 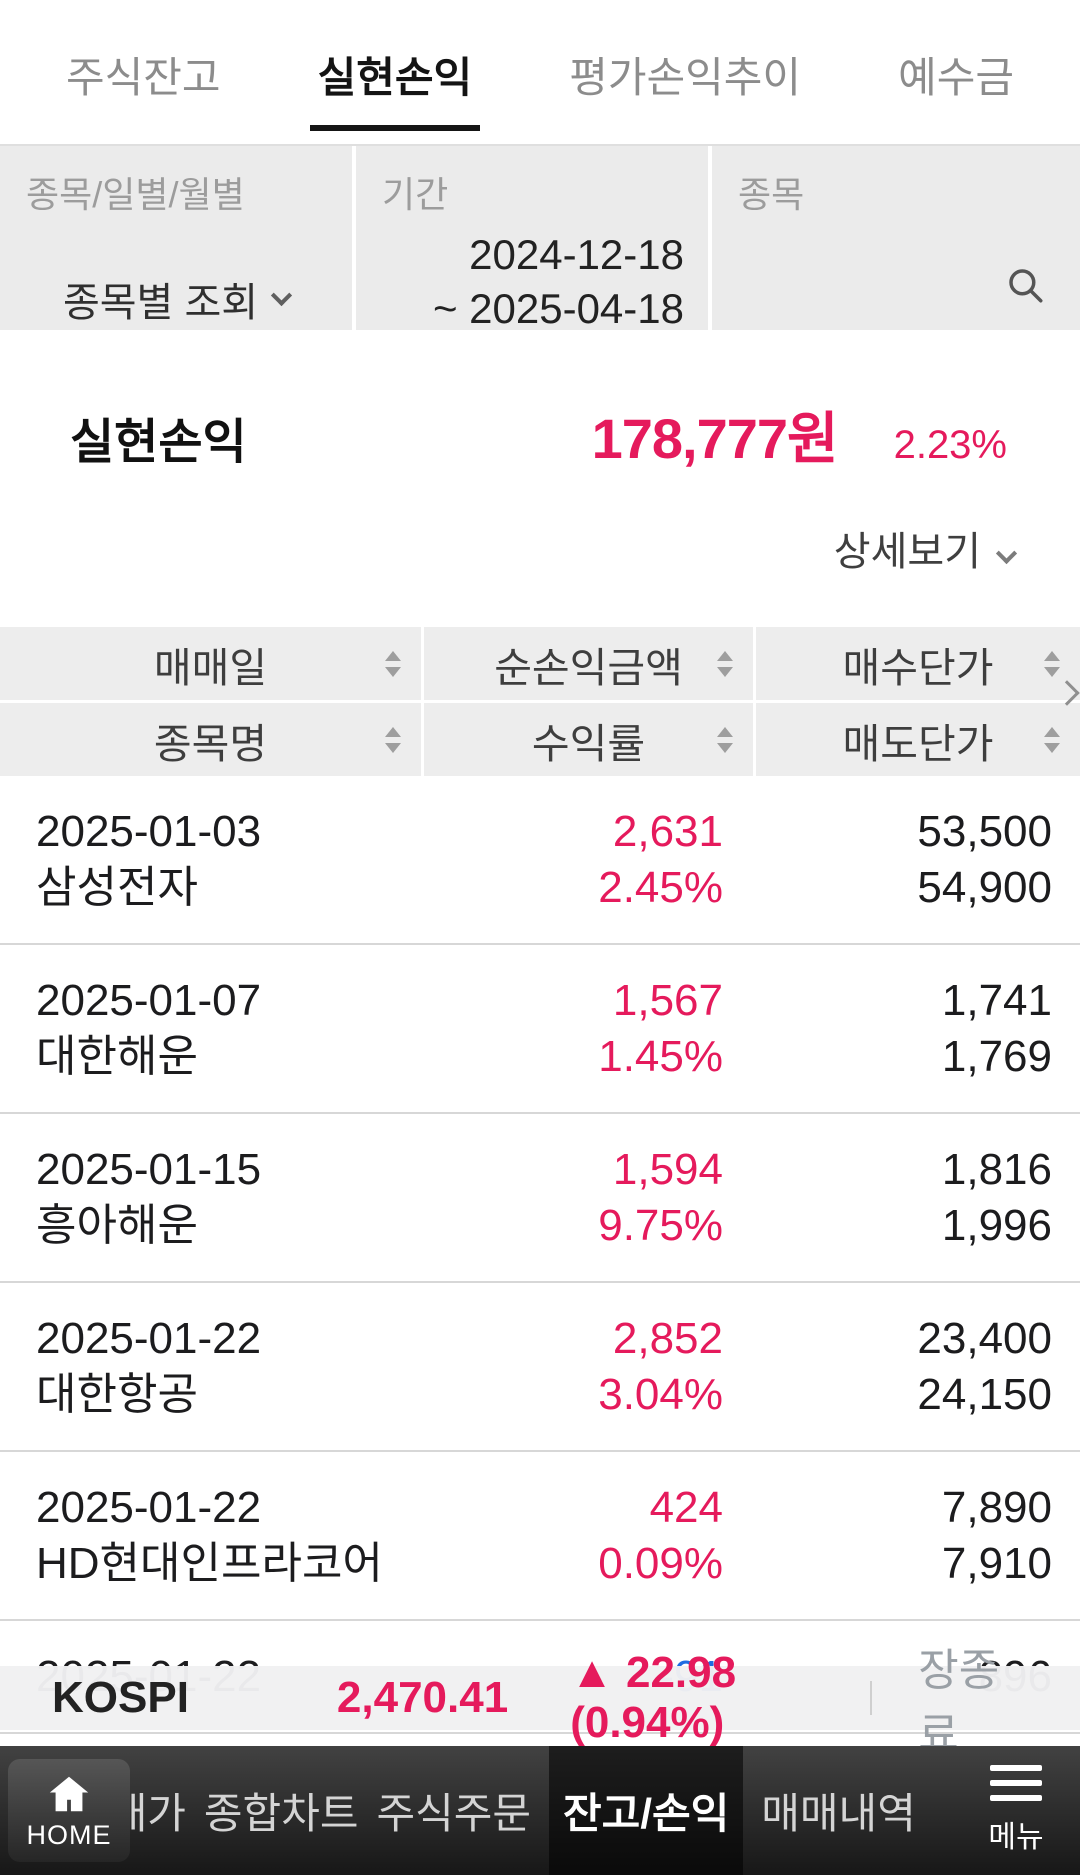 I want to click on home-icon, so click(x=69, y=1793).